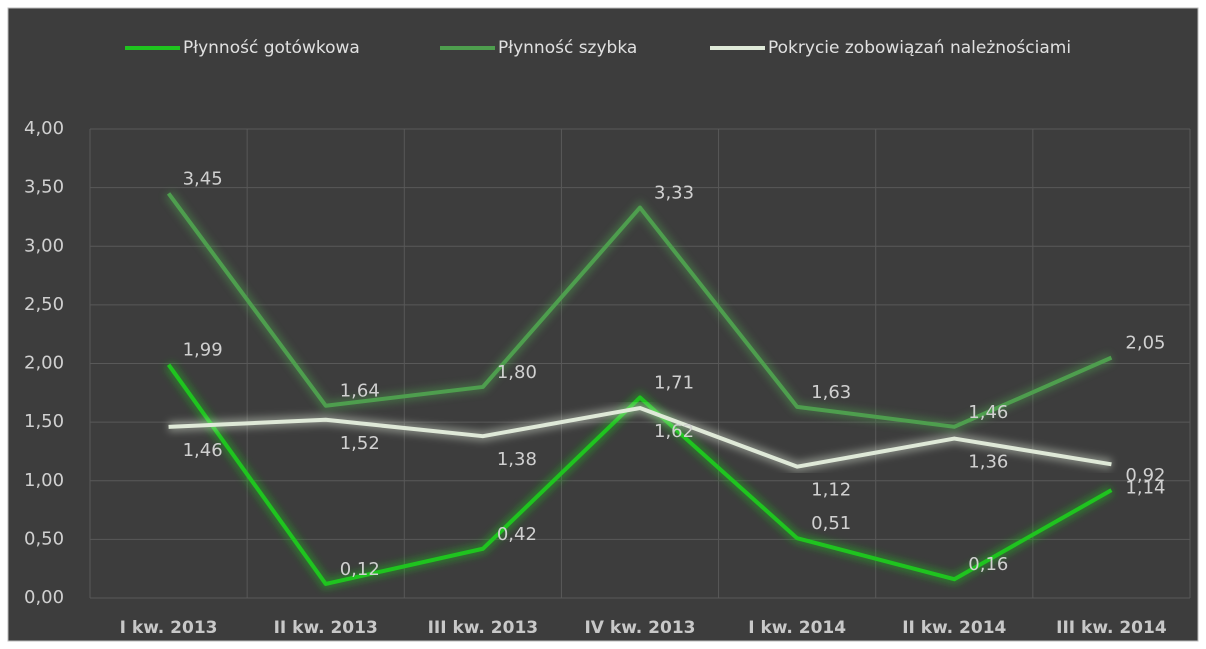 Image resolution: width=1206 pixels, height=649 pixels. I want to click on data-label: 1,64, so click(360, 391).